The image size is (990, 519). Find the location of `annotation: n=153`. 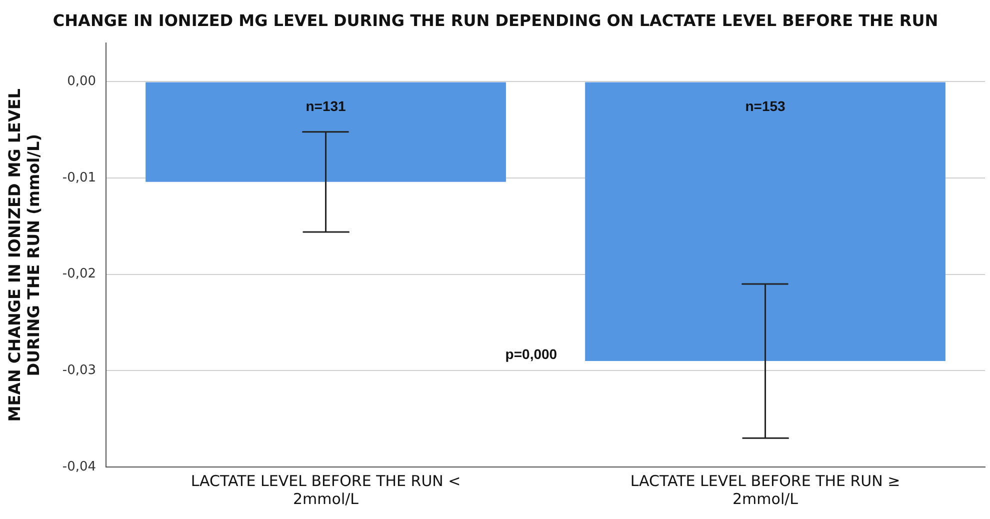

annotation: n=153 is located at coordinates (765, 106).